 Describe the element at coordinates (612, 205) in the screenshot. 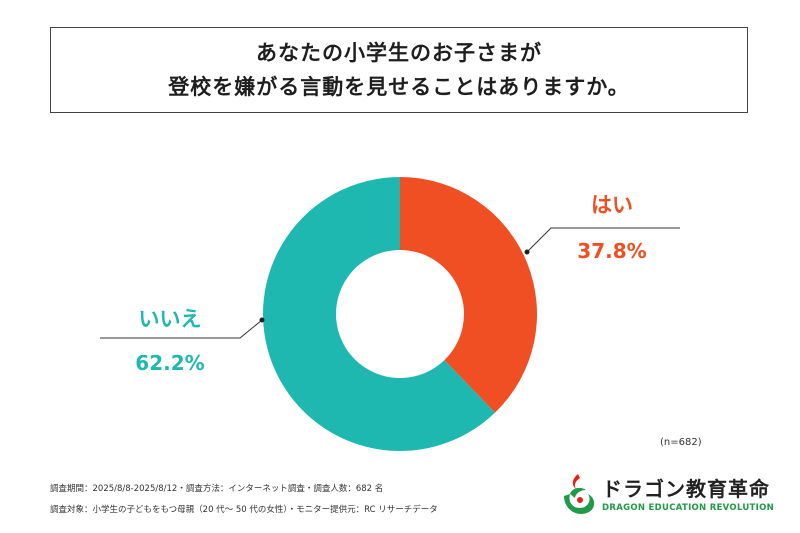

I see `category-label-yes: はい` at that location.